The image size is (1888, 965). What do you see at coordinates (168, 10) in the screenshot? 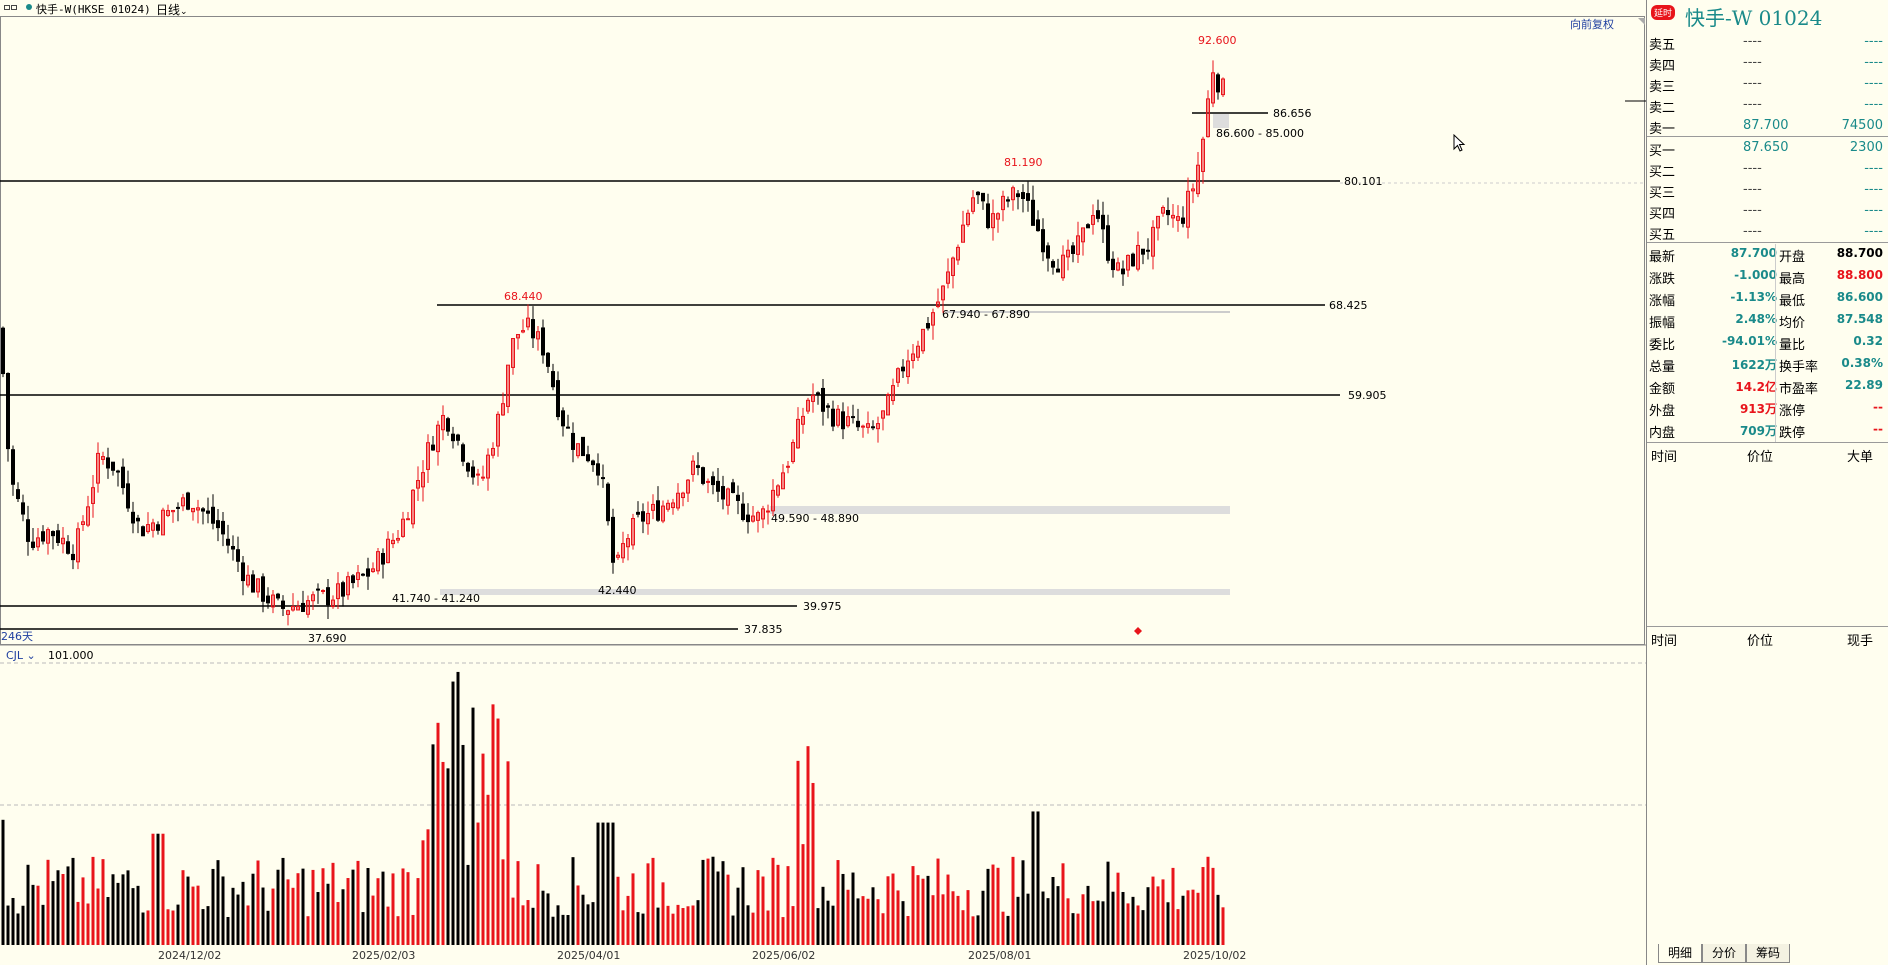
I see `period-label: 日线` at bounding box center [168, 10].